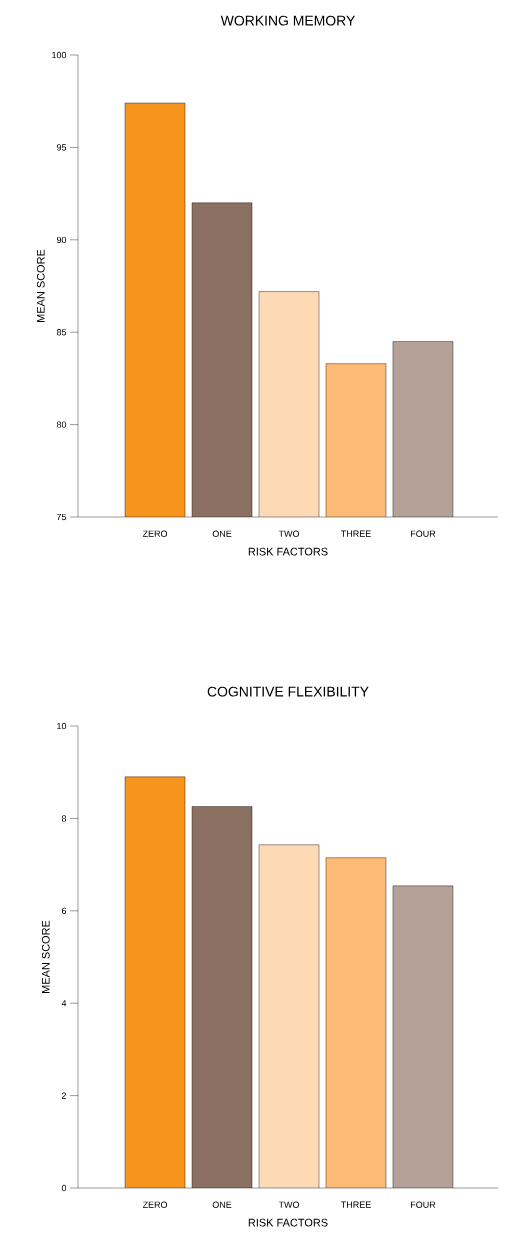 This screenshot has width=508, height=1245. I want to click on y-tick-label: 90, so click(61, 239).